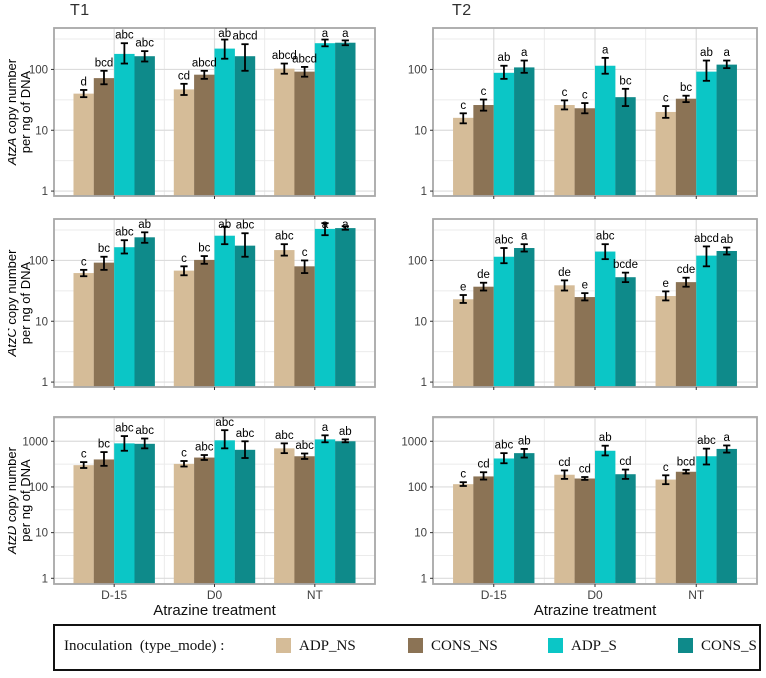 The height and width of the screenshot is (678, 766). Describe the element at coordinates (595, 595) in the screenshot. I see `x-tick-label: D0` at that location.